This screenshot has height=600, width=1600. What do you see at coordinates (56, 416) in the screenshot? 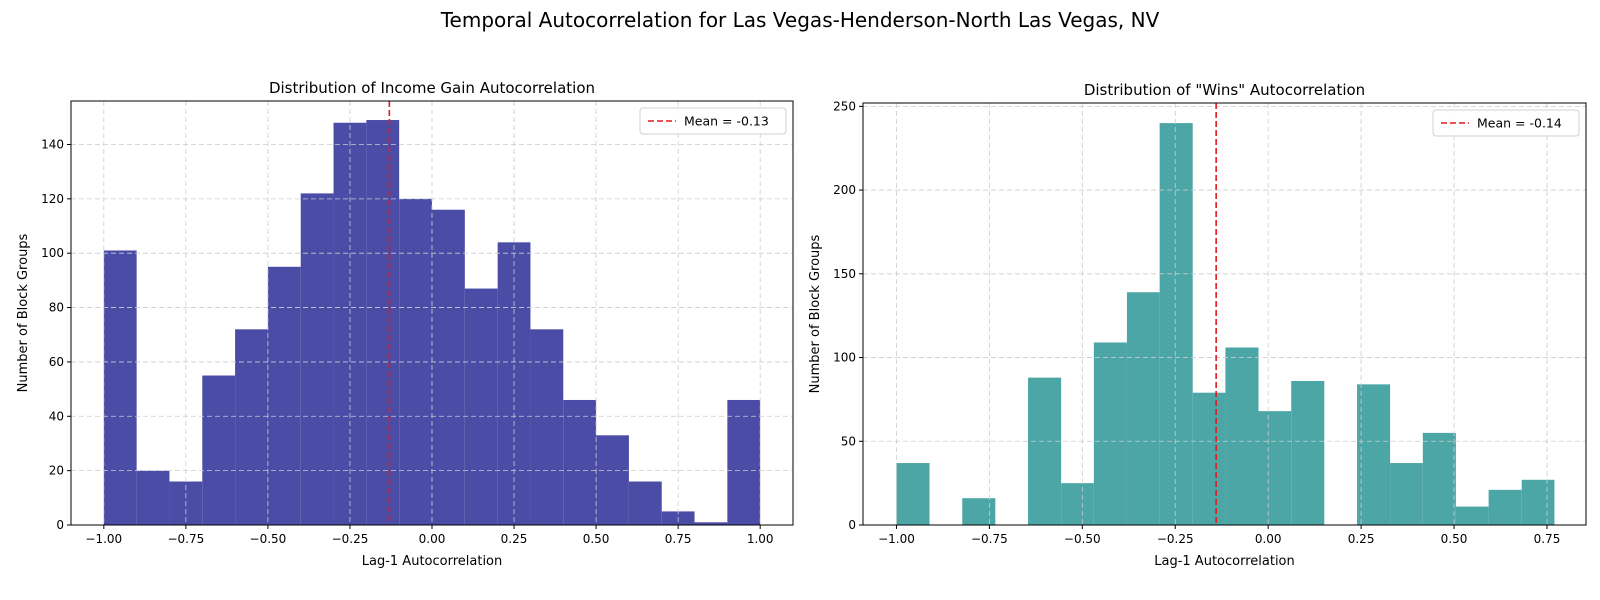
I see `y-tick-label: 40` at bounding box center [56, 416].